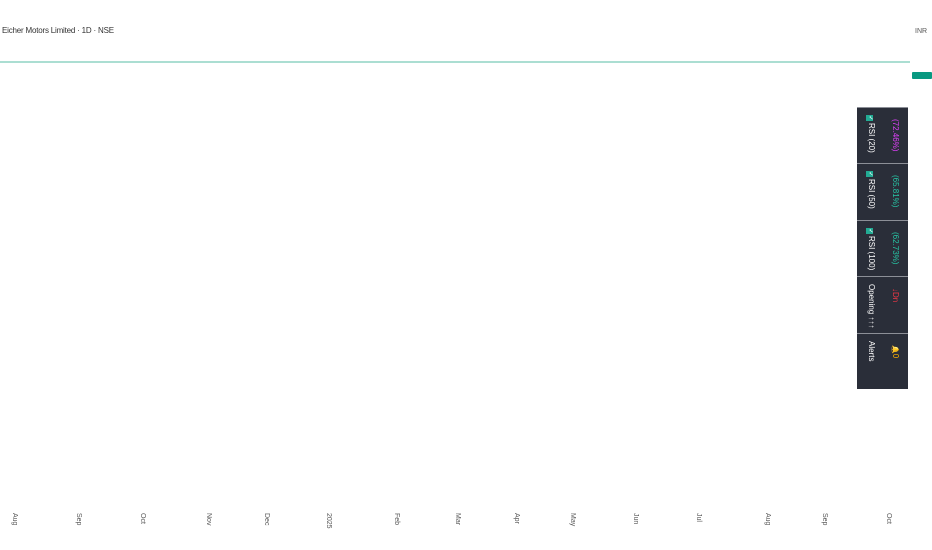 The height and width of the screenshot is (550, 932). I want to click on indicator-label-text: RSI (100), so click(871, 253).